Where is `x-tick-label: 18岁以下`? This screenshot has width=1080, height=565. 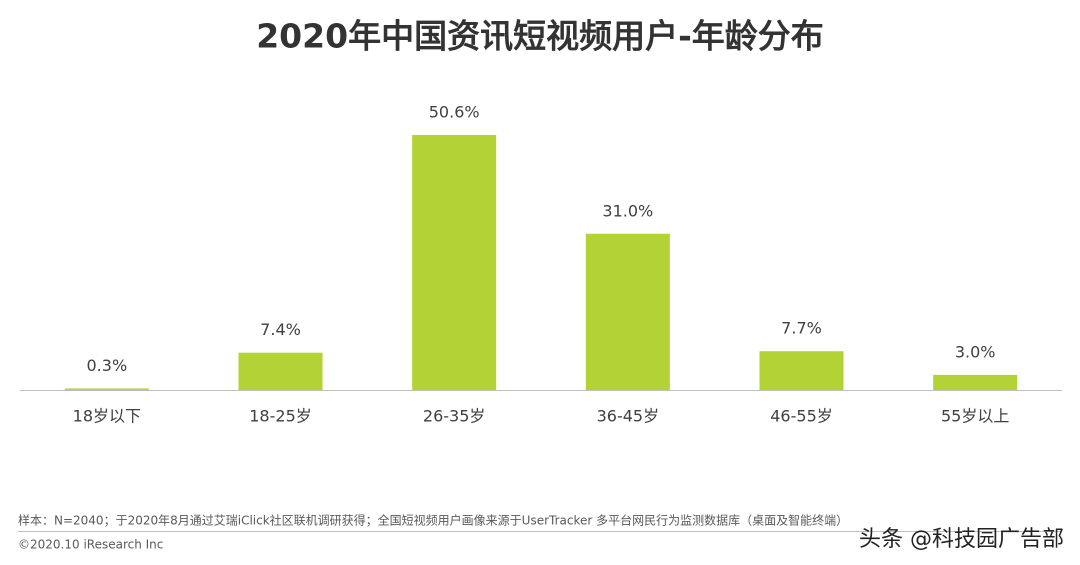
x-tick-label: 18岁以下 is located at coordinates (107, 416).